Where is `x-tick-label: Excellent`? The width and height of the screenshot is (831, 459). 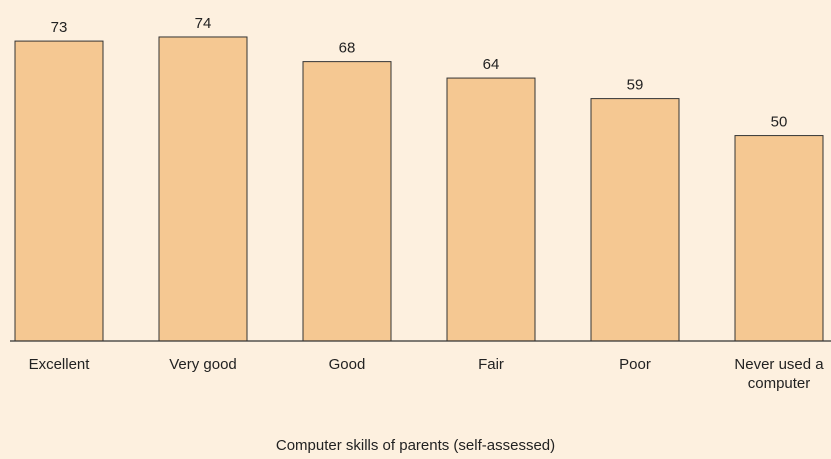 x-tick-label: Excellent is located at coordinates (59, 364).